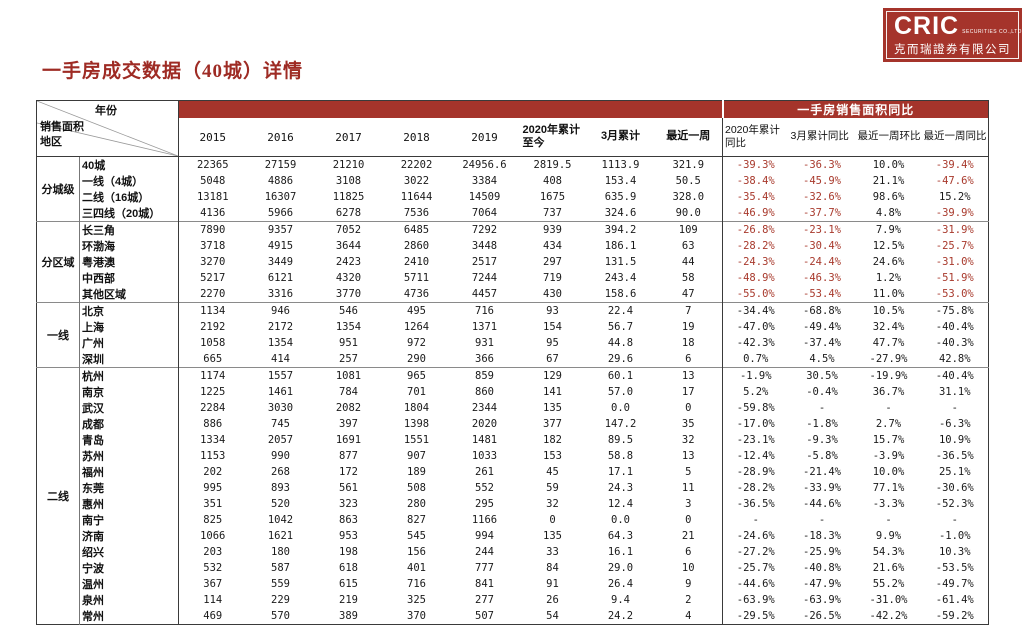 The height and width of the screenshot is (625, 1024). Describe the element at coordinates (552, 600) in the screenshot. I see `value-cell: 26` at that location.